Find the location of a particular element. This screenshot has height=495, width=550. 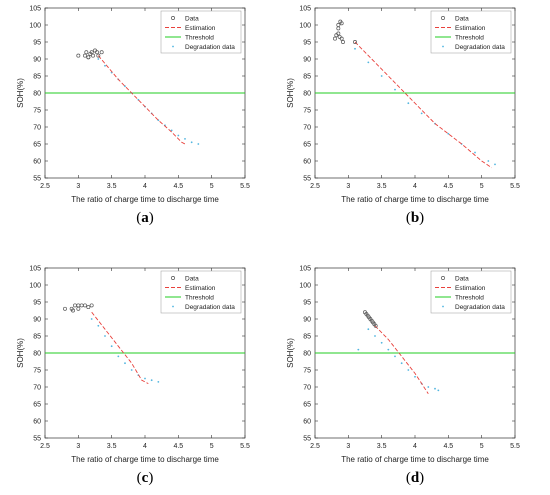

y-tick-label: 60 is located at coordinates (307, 162).